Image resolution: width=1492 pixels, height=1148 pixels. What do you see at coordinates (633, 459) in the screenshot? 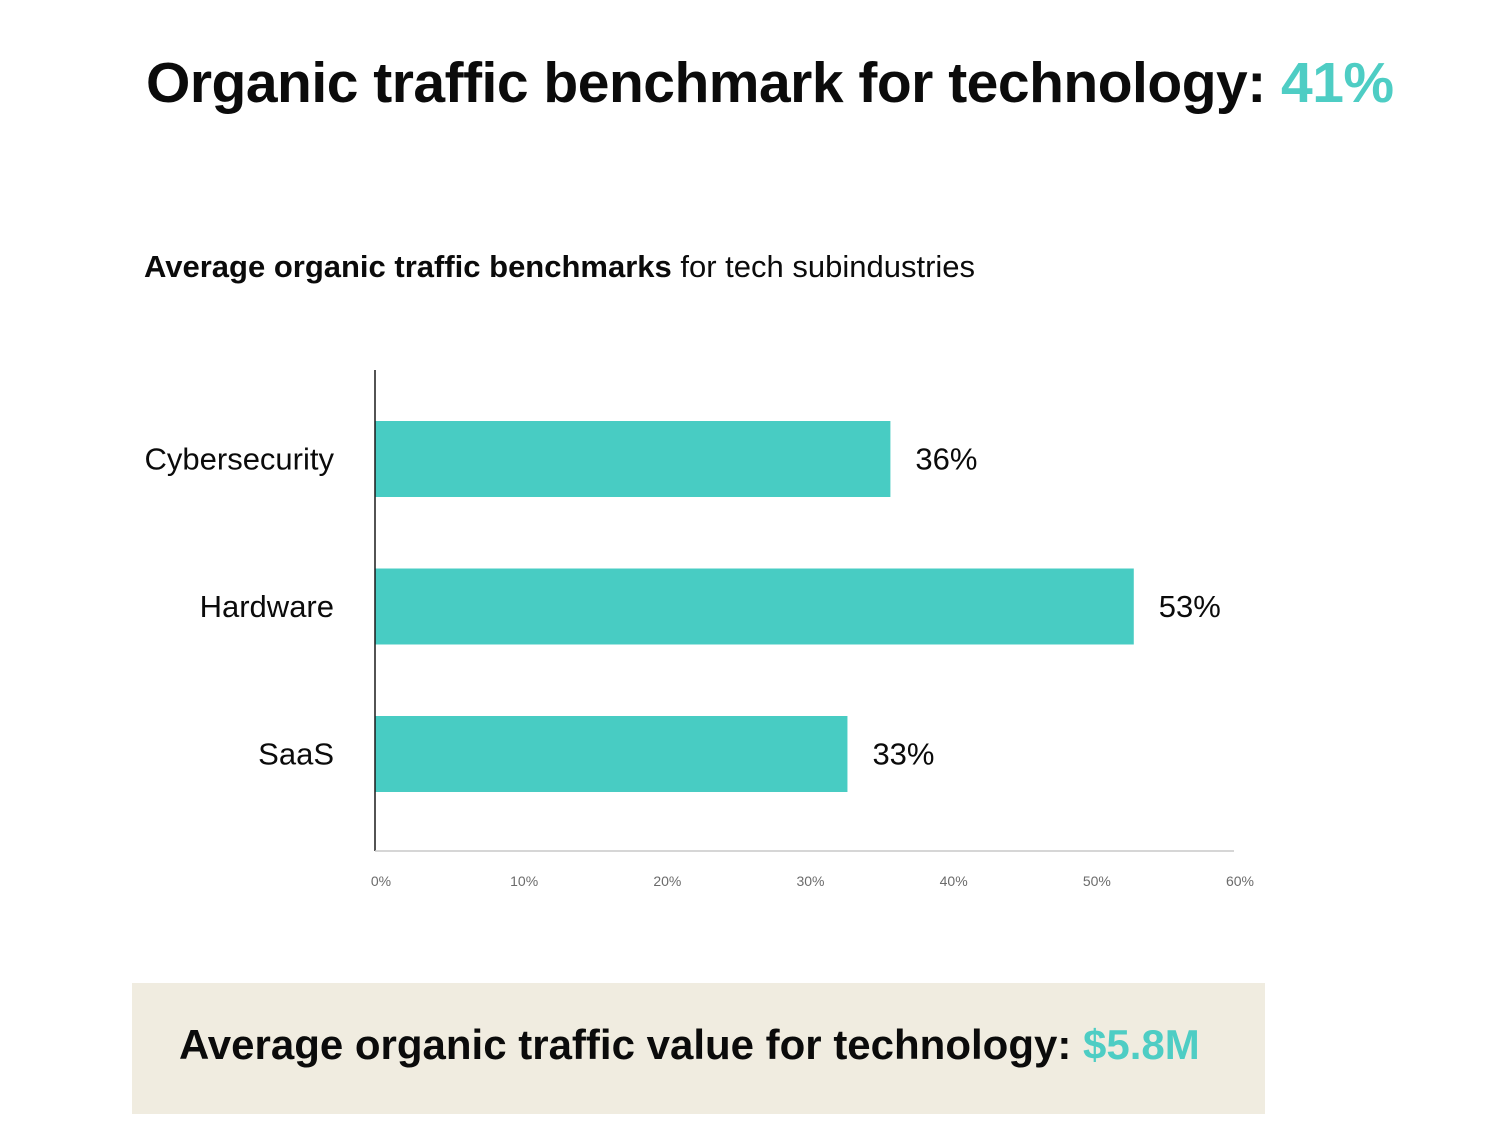
I see `bar-cybersecurity` at bounding box center [633, 459].